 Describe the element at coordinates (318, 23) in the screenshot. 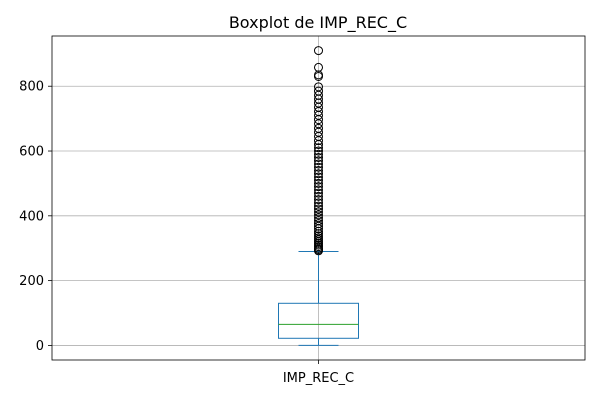

I see `chart-title: Boxplot de IMP_REC_C` at that location.